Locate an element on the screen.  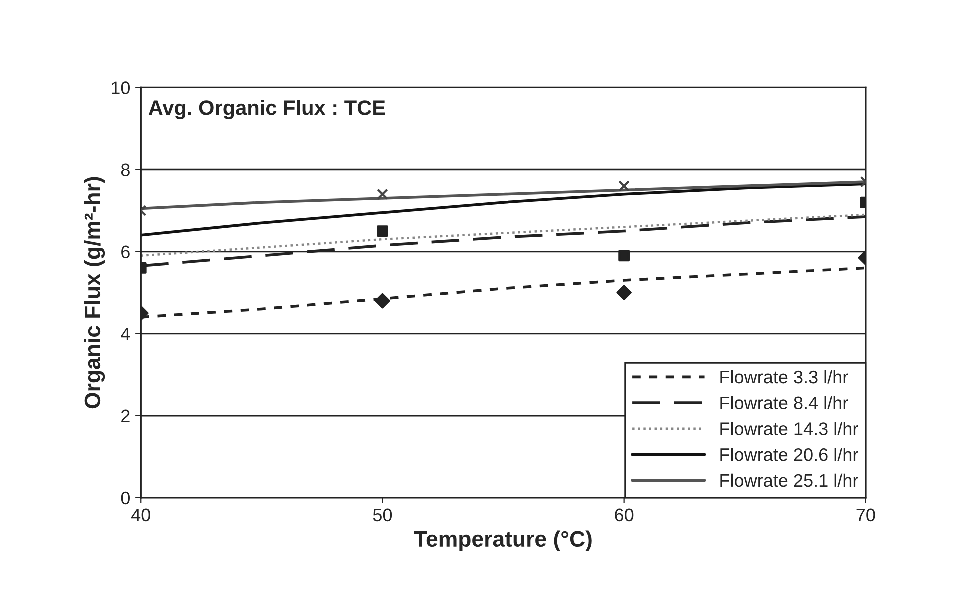
y-tick-label: 6 is located at coordinates (126, 252).